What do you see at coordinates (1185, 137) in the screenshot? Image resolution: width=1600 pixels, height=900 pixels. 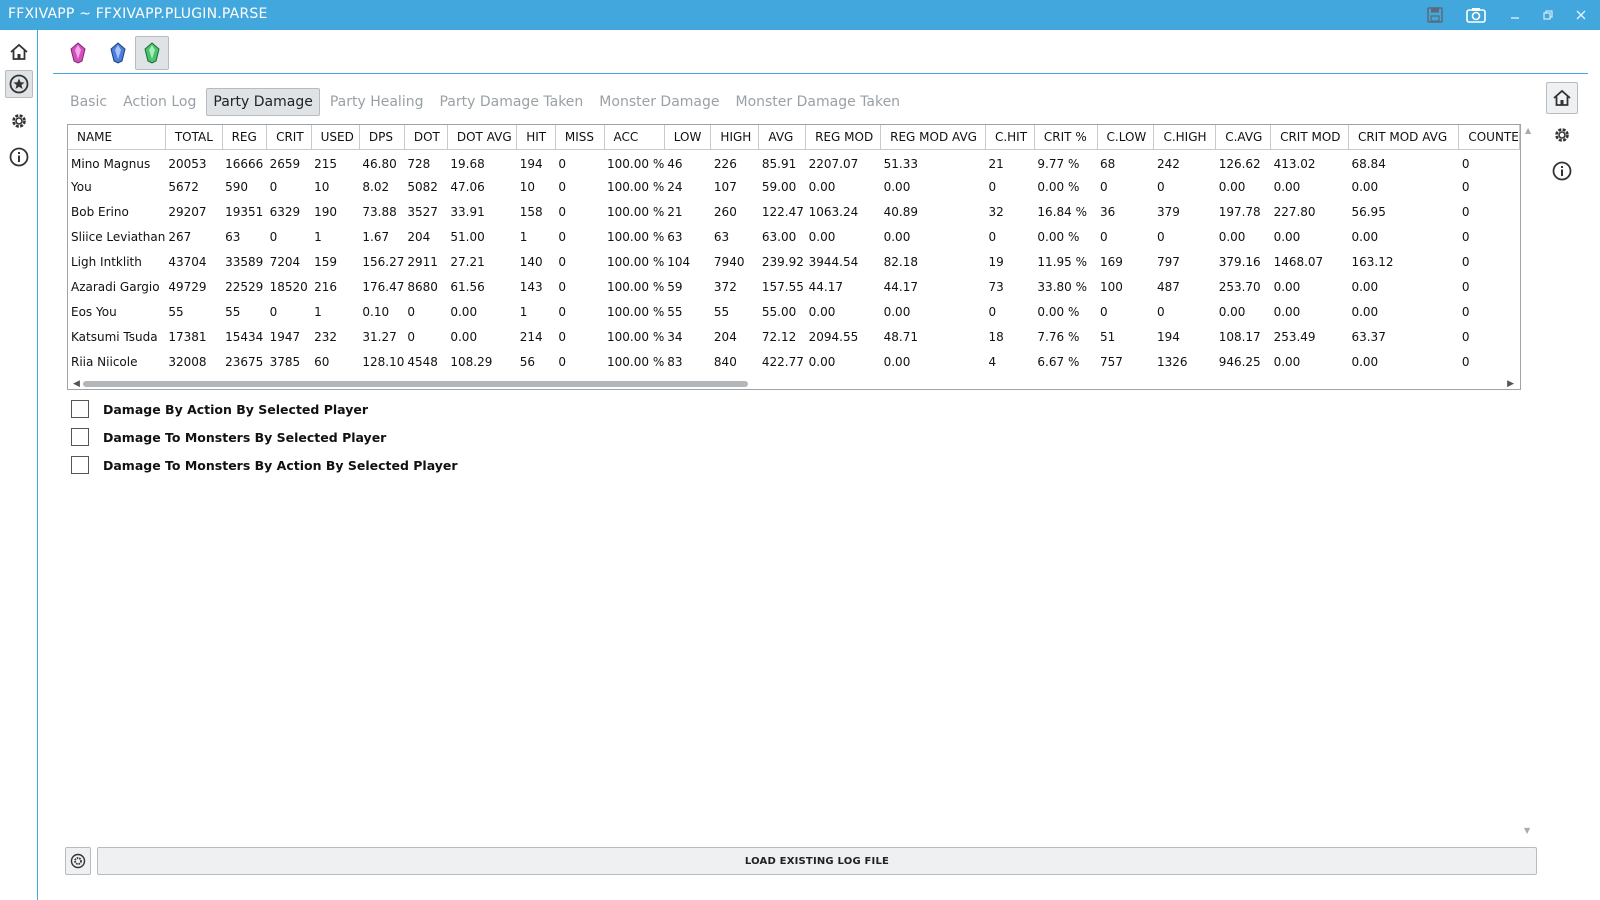 I see `column-header: C.HIGH` at bounding box center [1185, 137].